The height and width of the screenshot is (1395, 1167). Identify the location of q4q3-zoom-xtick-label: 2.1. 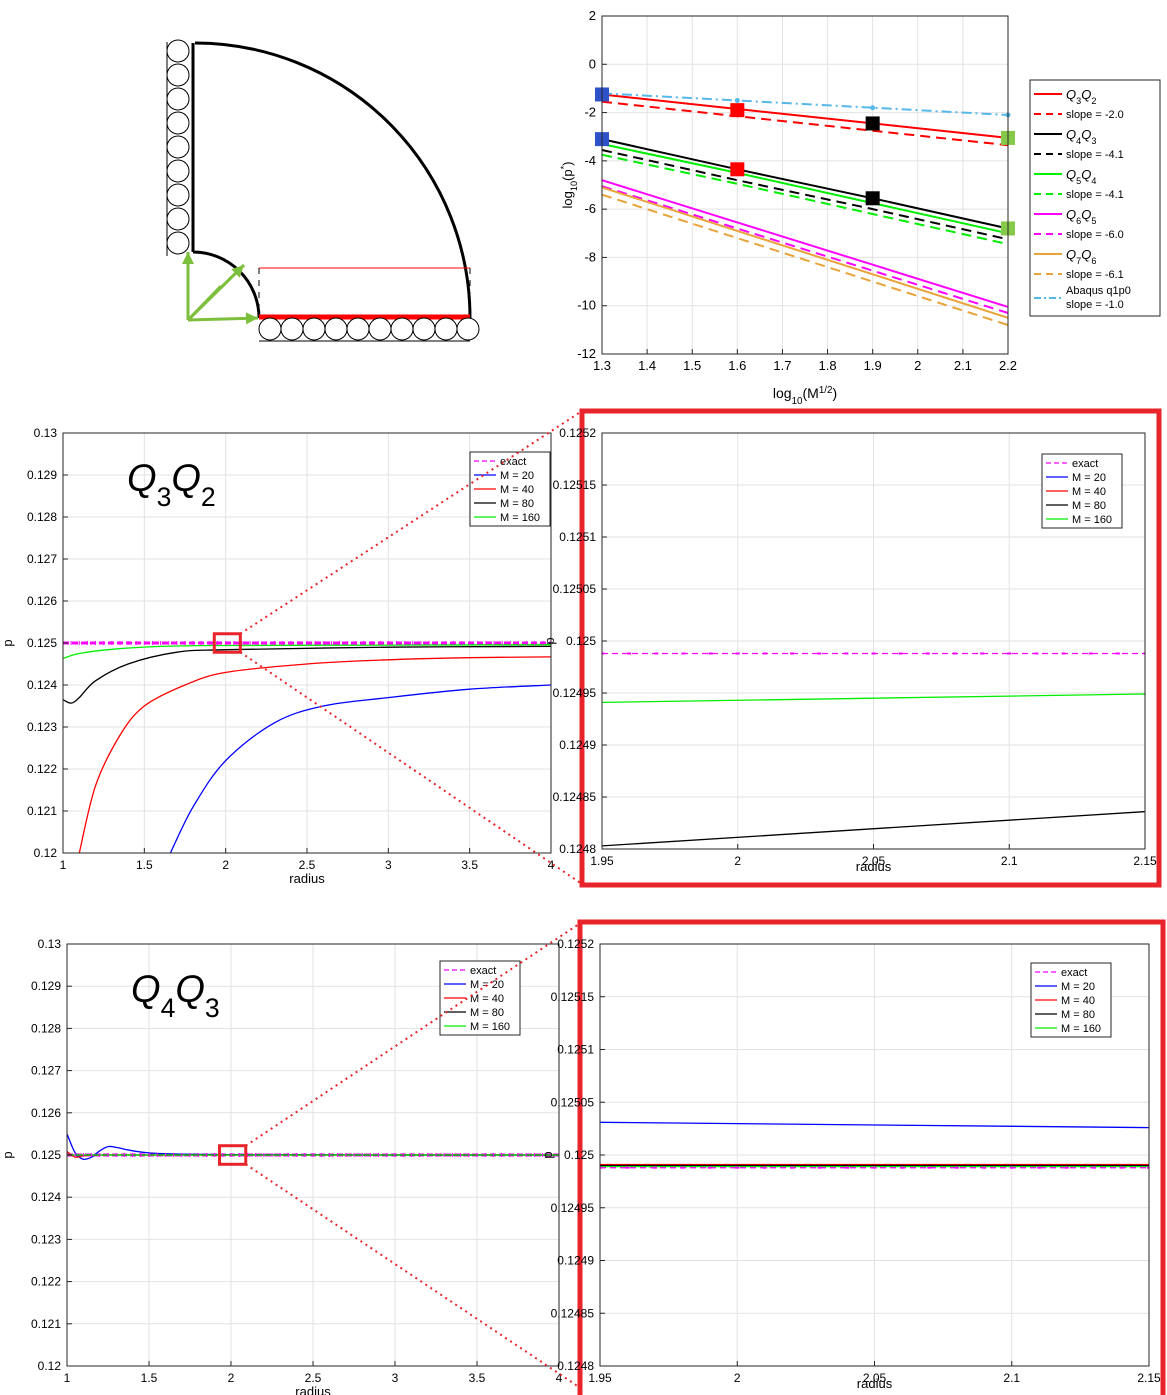
(1011, 1378).